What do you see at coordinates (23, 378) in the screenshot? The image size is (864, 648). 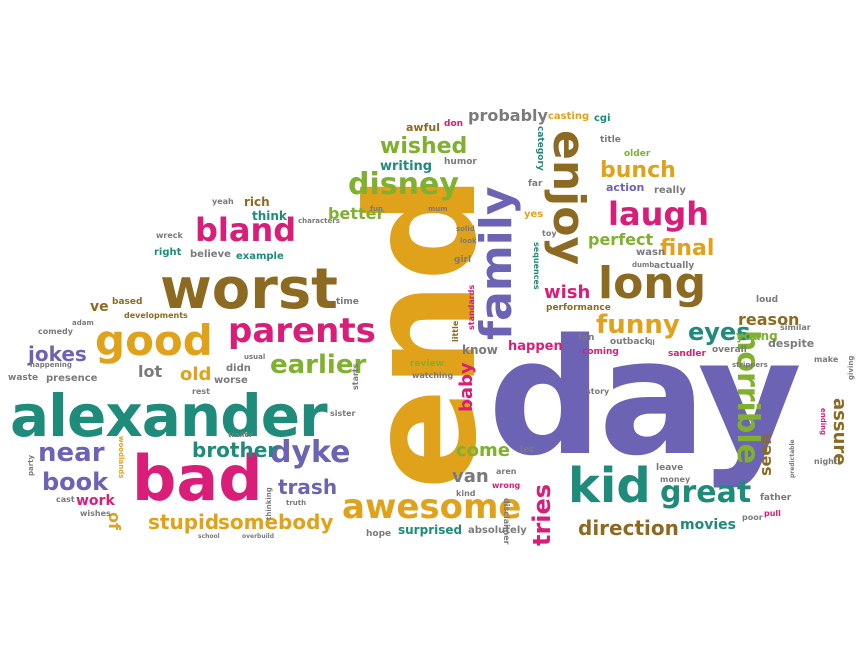 I see `word-waste: waste` at bounding box center [23, 378].